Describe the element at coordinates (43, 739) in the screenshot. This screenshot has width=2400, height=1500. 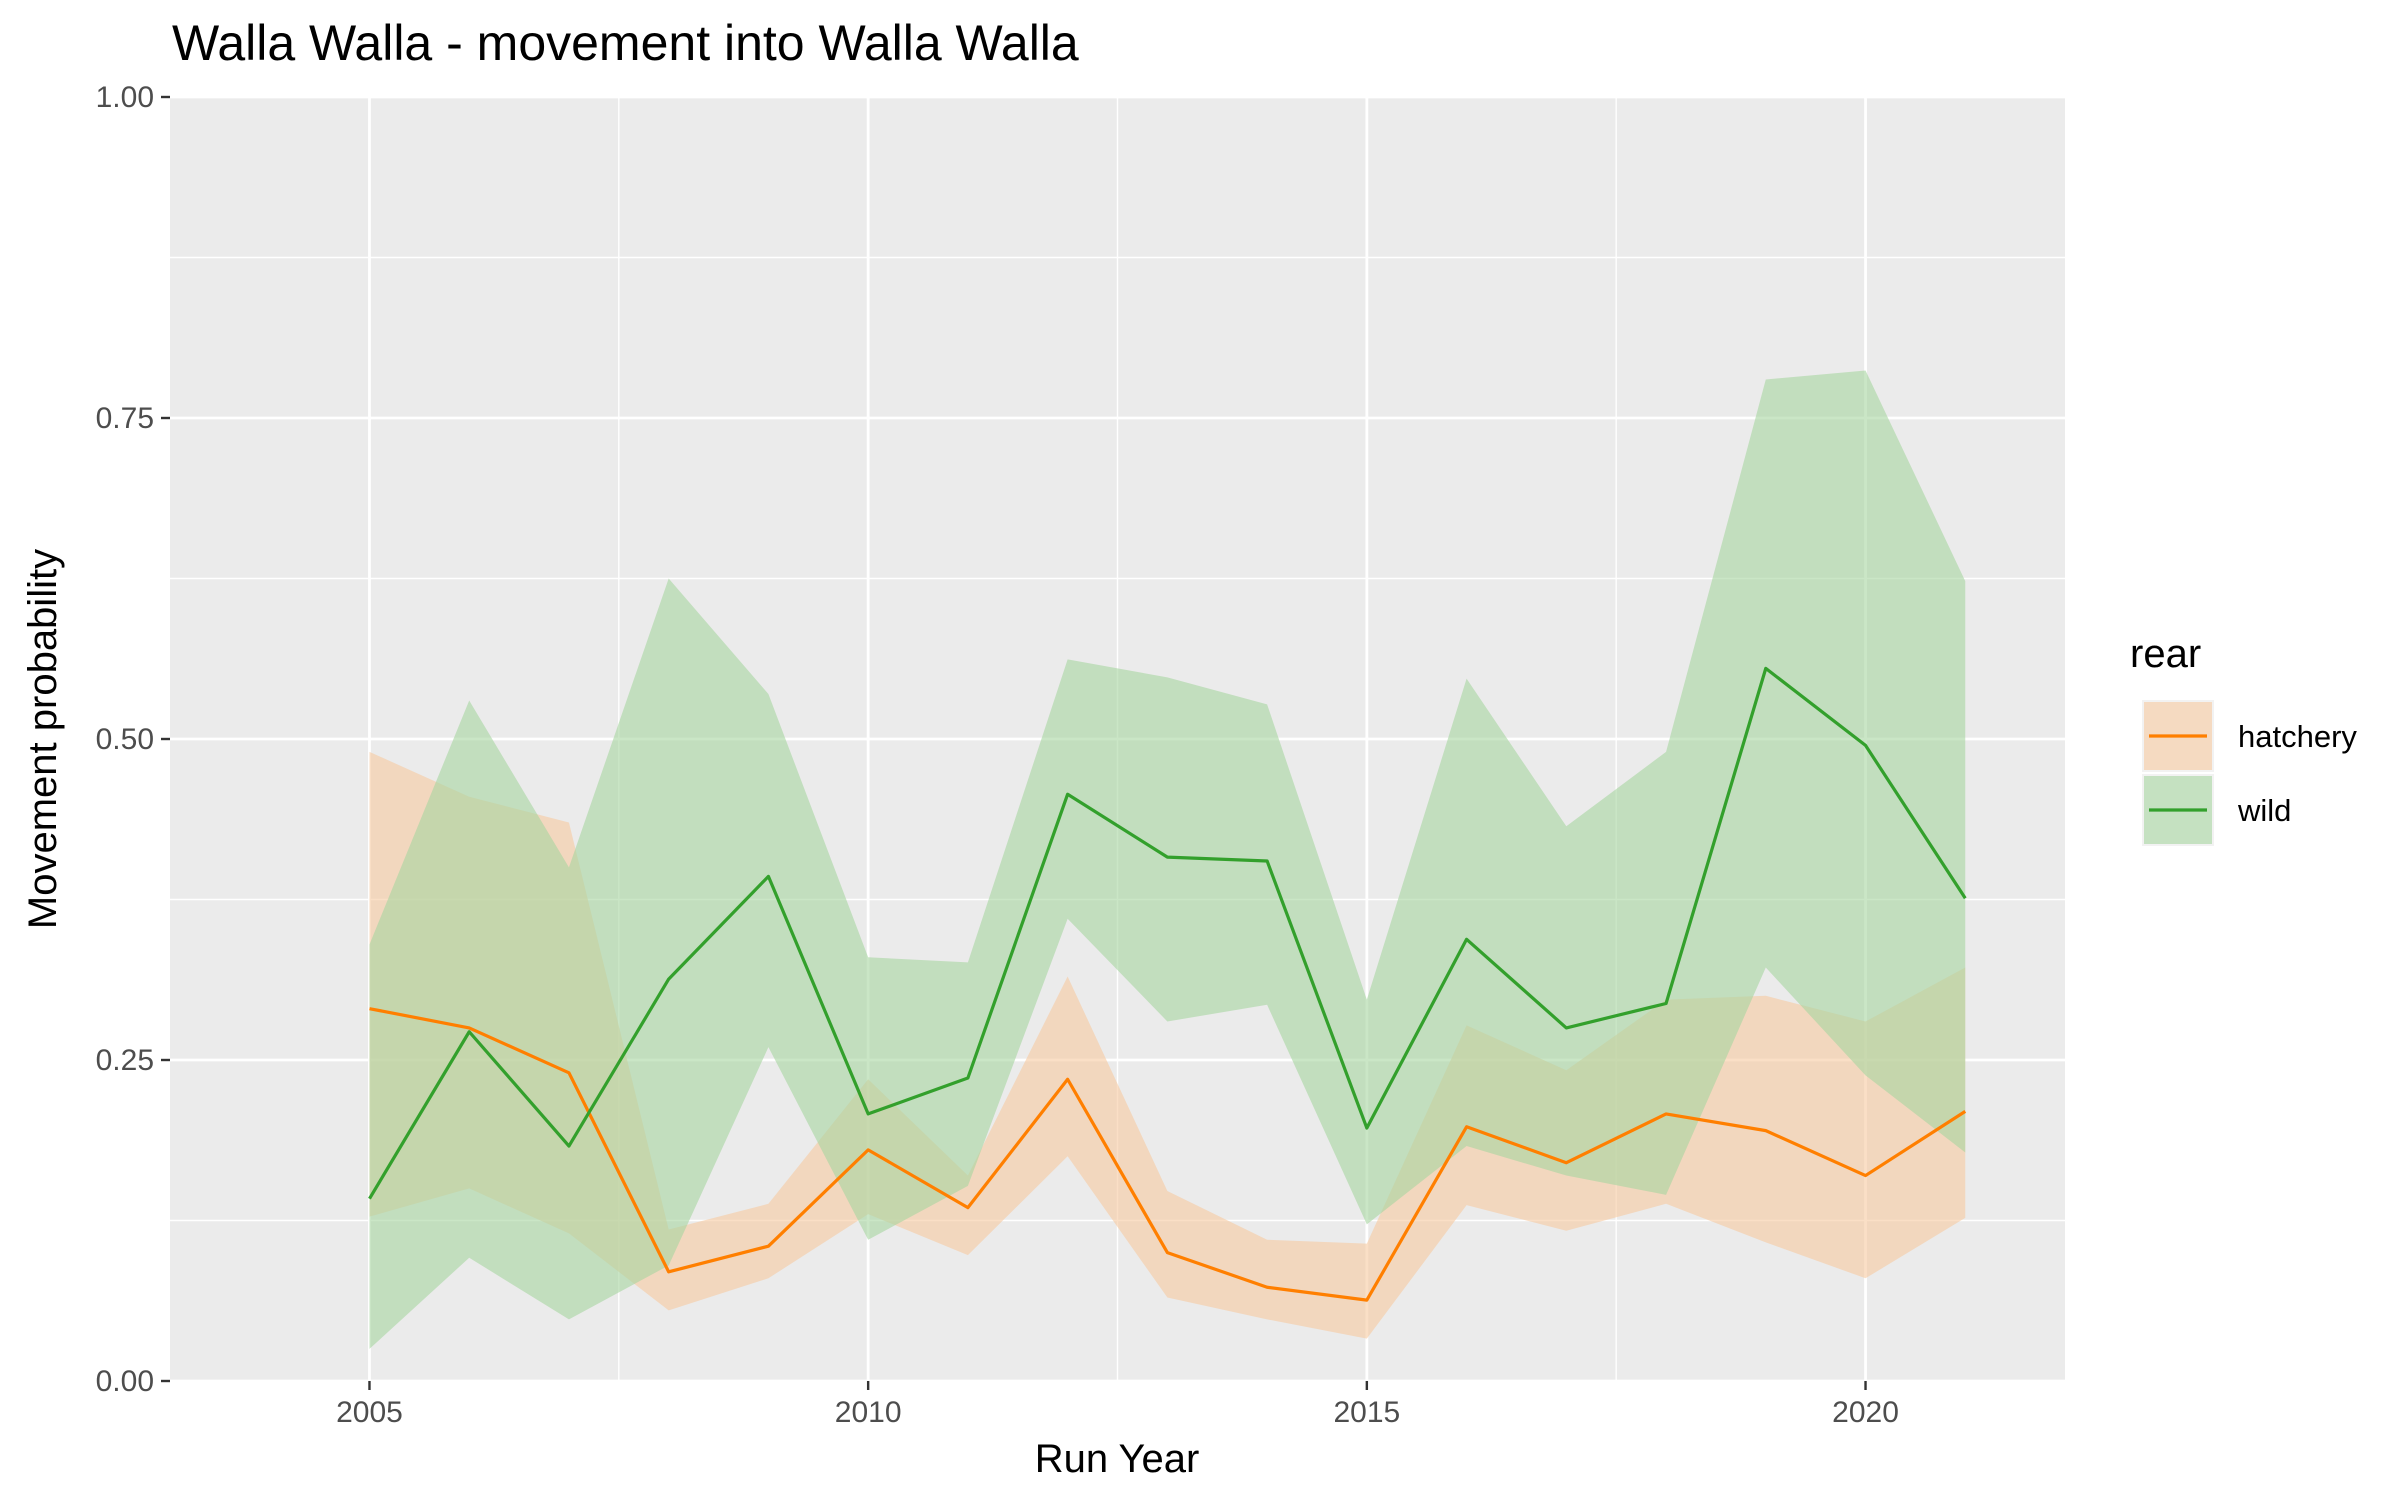
I see `y-axis-title: Movement probability` at that location.